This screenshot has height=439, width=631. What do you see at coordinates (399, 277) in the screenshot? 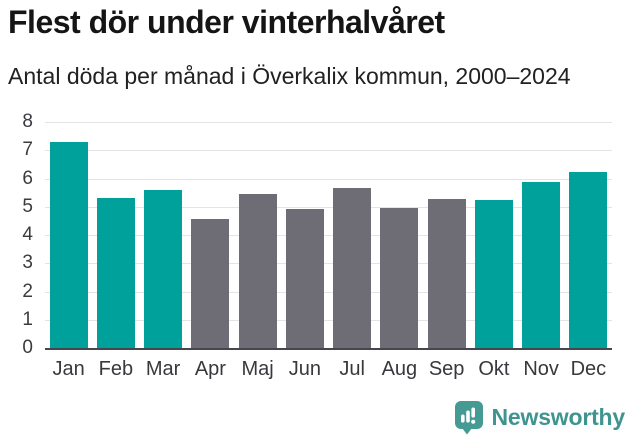
I see `bar-aug` at bounding box center [399, 277].